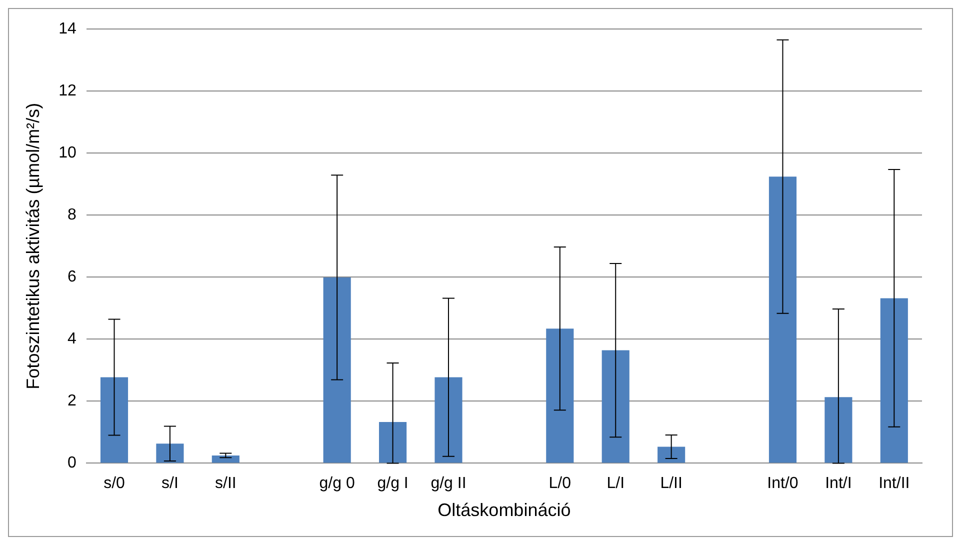 This screenshot has height=549, width=965. I want to click on x-tick-label: g/g 0, so click(337, 483).